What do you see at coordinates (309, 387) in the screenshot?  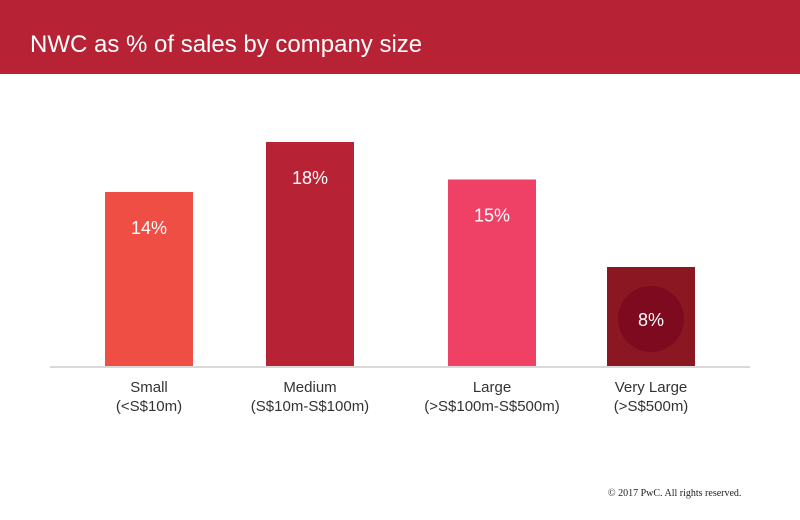 I see `category-label-medium-line1: Medium` at bounding box center [309, 387].